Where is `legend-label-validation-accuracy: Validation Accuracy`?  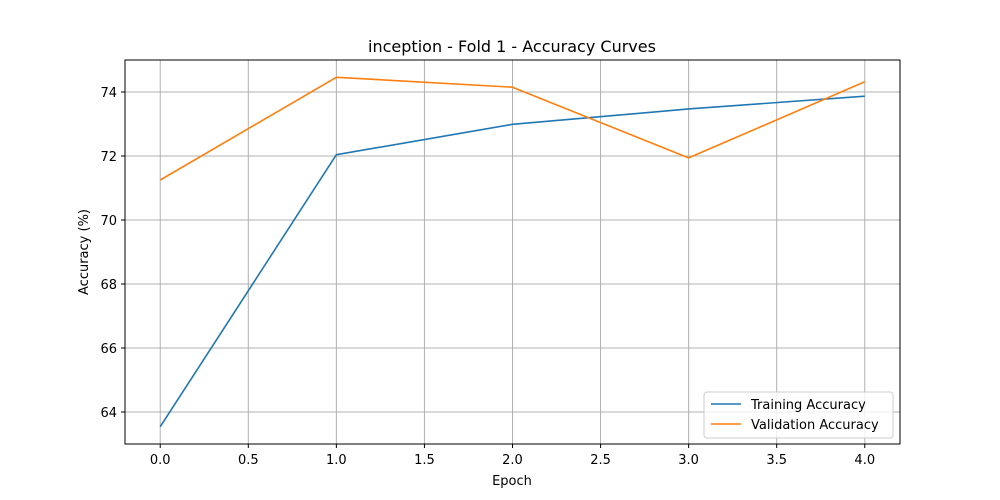
legend-label-validation-accuracy: Validation Accuracy is located at coordinates (815, 425).